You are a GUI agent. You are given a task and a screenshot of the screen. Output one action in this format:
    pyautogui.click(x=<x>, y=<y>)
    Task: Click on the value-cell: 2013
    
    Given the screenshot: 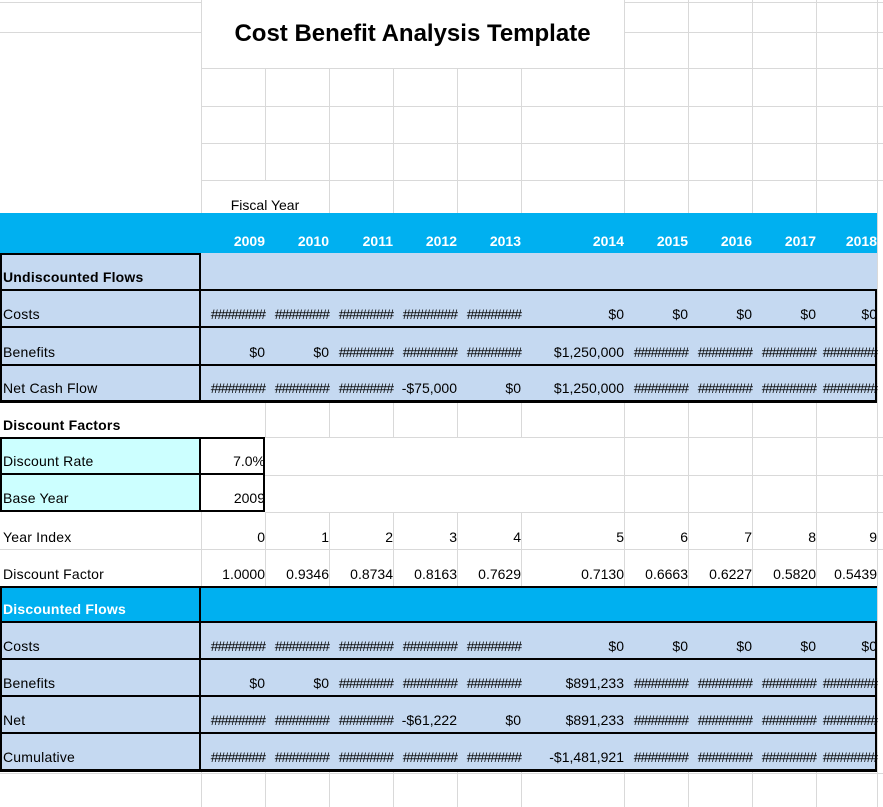 What is the action you would take?
    pyautogui.click(x=505, y=241)
    